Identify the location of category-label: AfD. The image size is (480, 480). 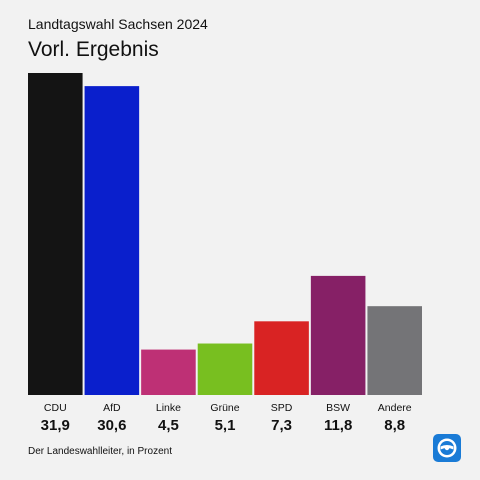
(112, 408).